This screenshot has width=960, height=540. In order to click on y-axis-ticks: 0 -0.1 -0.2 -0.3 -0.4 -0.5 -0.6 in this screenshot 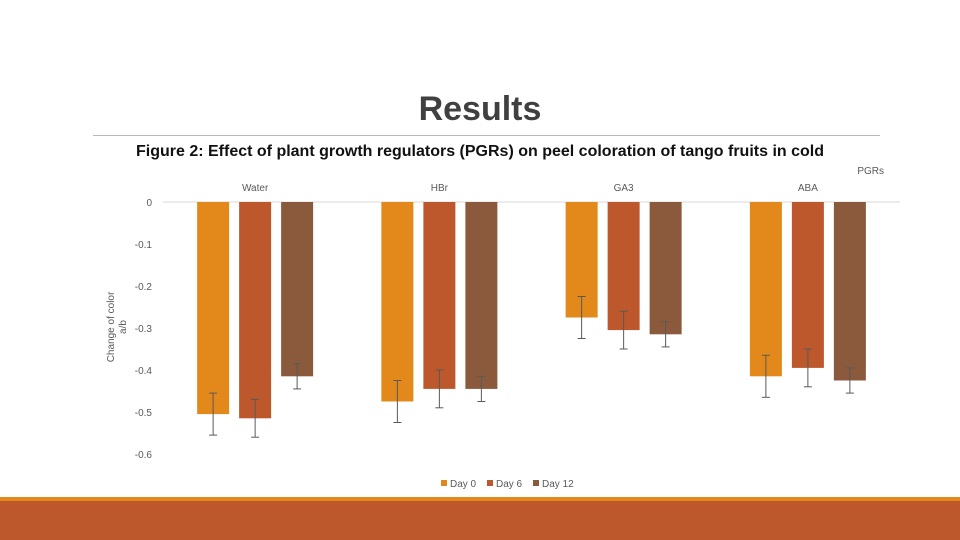, I will do `click(144, 329)`.